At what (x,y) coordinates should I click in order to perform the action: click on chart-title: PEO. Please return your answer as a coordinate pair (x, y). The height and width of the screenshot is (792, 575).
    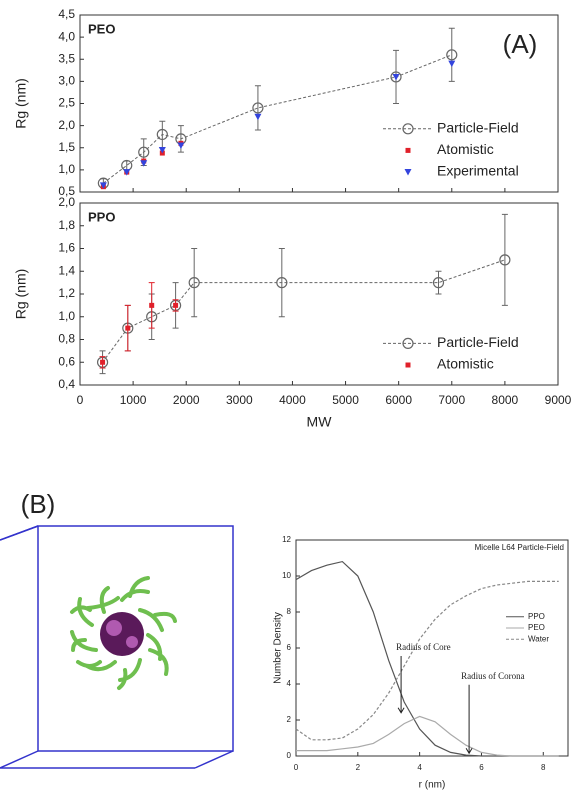
    Looking at the image, I should click on (101, 28).